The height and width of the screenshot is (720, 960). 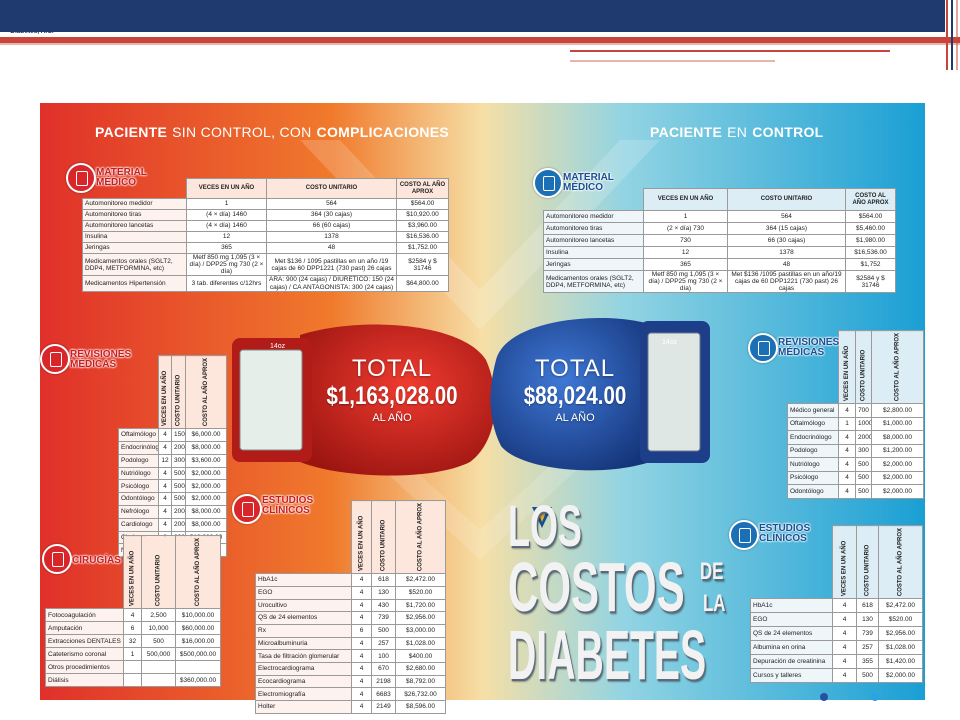 I want to click on row-label: QS de 24 elementos, so click(x=303, y=618).